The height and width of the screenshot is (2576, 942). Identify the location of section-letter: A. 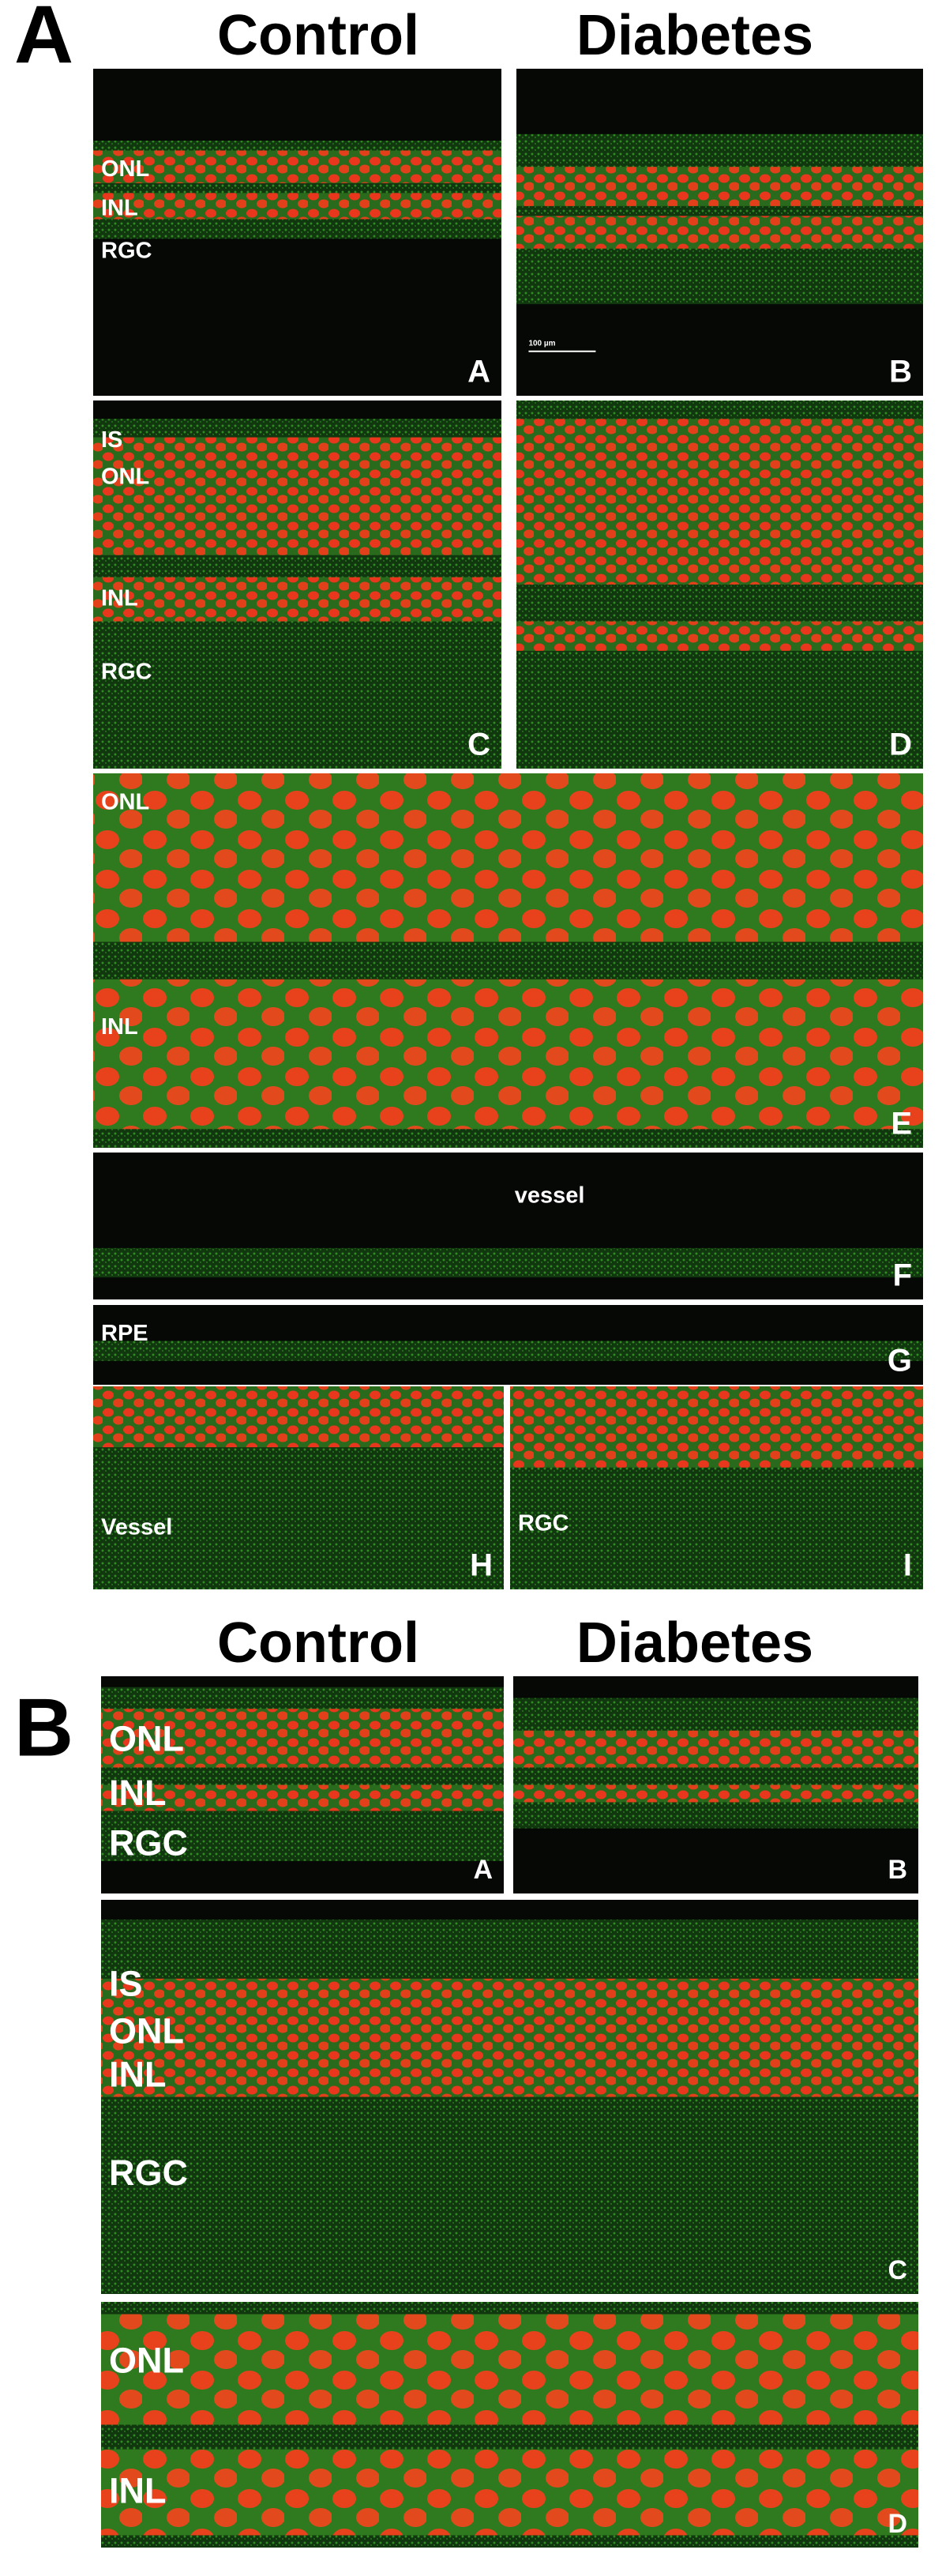
(44, 41).